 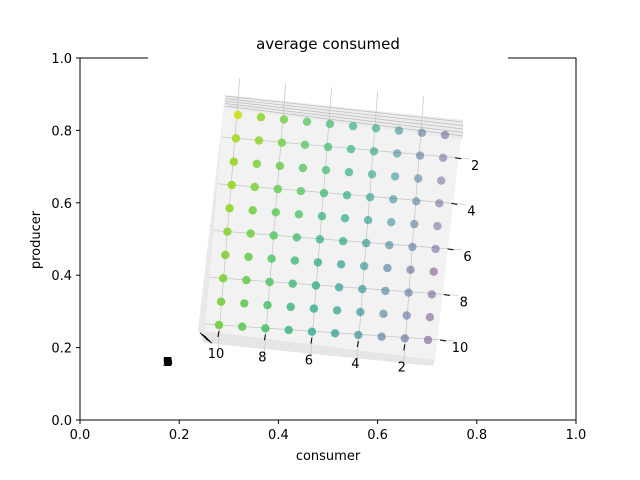 I want to click on x-tick-label: 0.2, so click(x=179, y=435).